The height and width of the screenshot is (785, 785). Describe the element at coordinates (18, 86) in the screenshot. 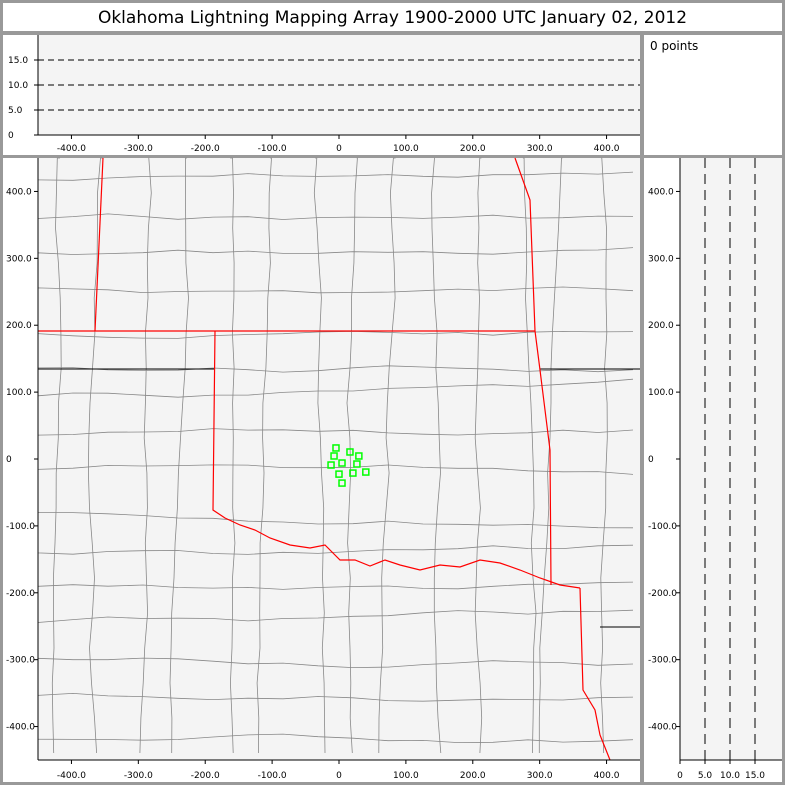

I see `y-tick-label: 10.0` at that location.